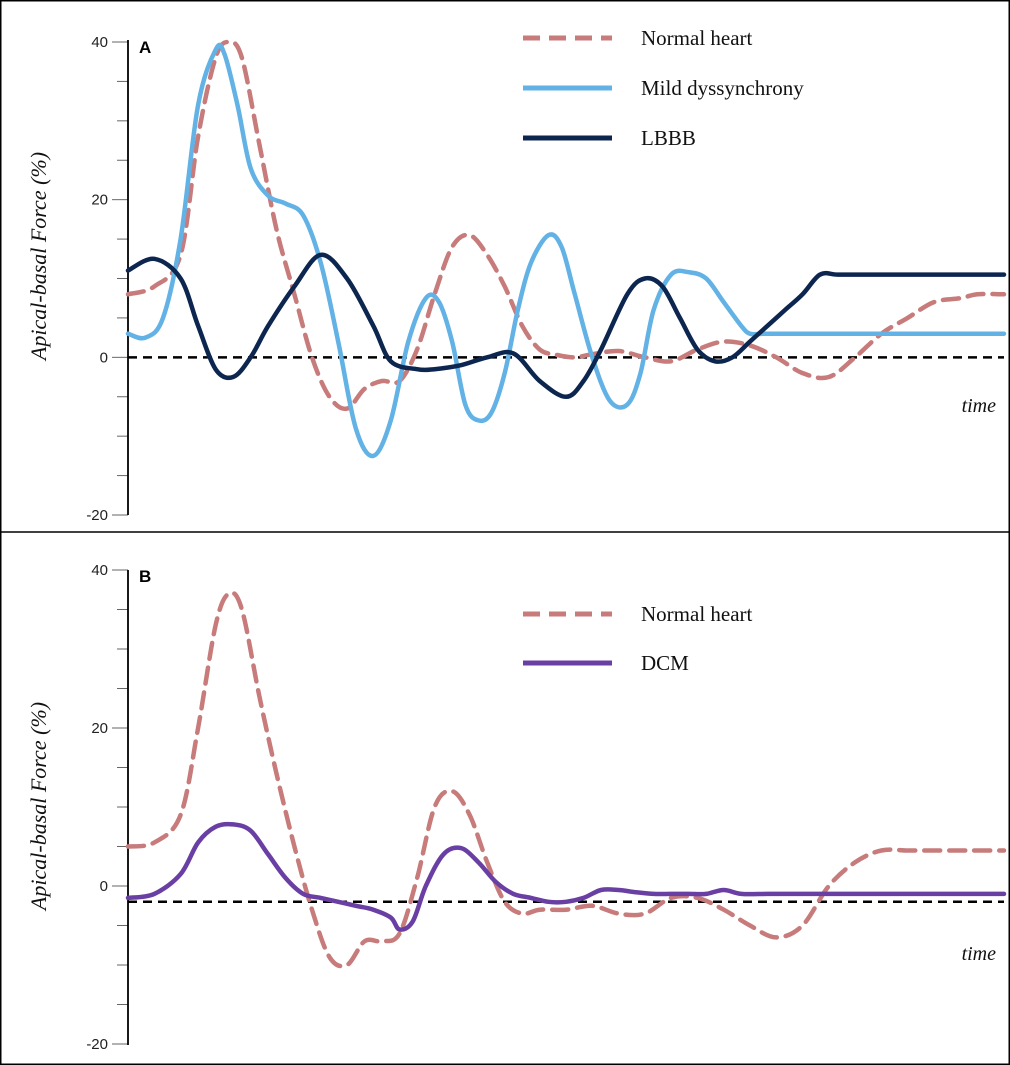 The image size is (1010, 1065). I want to click on legend-label: Mild dyssynchrony, so click(722, 88).